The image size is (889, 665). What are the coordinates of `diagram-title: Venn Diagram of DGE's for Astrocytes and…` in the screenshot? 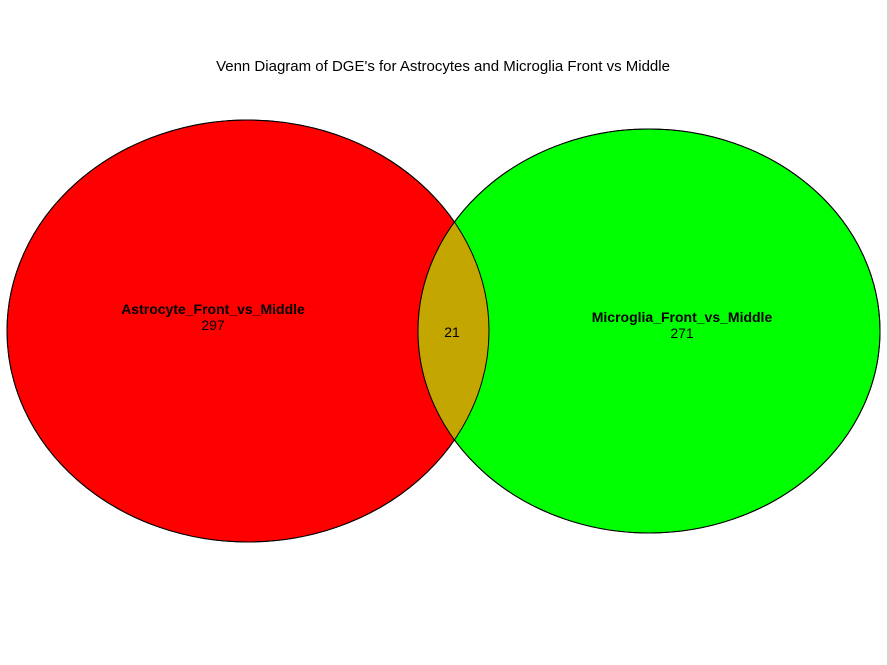 It's located at (443, 66).